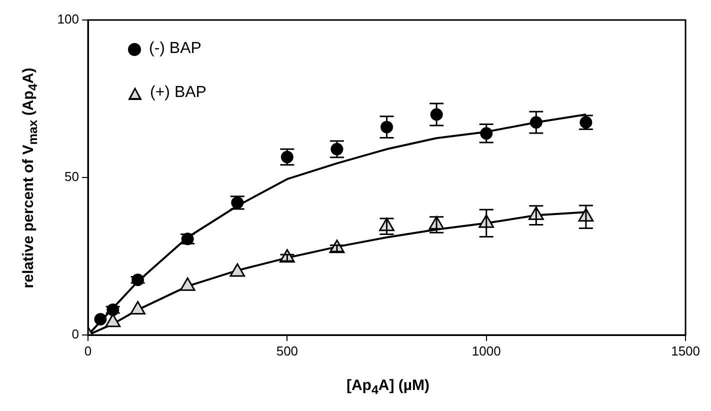 The image size is (711, 411). What do you see at coordinates (175, 49) in the screenshot?
I see `legend-label: (-) BAP` at bounding box center [175, 49].